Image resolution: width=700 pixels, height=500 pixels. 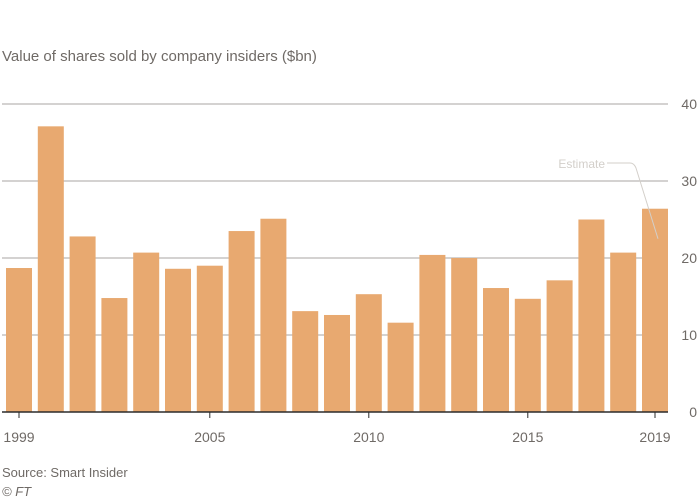 I want to click on y-tick-label-0: 0, so click(x=693, y=412).